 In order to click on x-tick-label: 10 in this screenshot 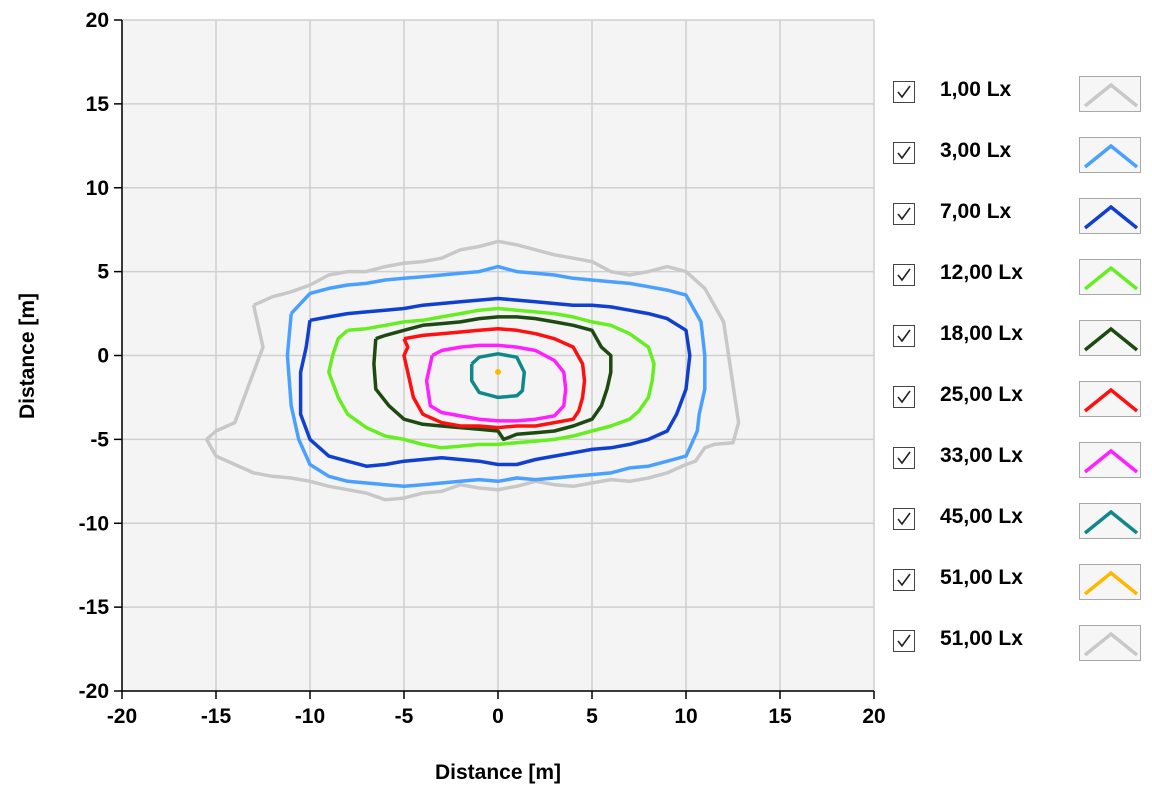, I will do `click(685, 716)`.